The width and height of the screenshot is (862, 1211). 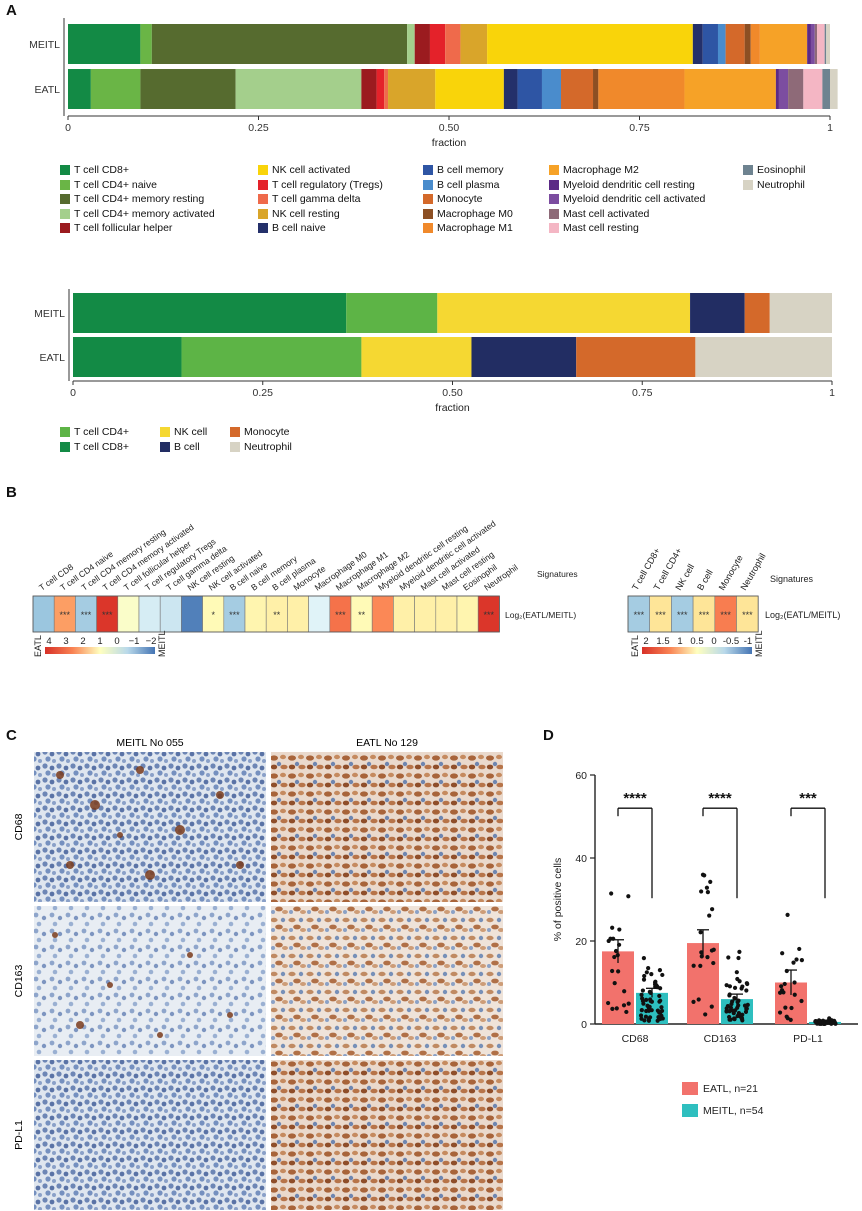 What do you see at coordinates (94, 447) in the screenshot?
I see `legend-item-t-cell-cd8: T cell CD8+` at bounding box center [94, 447].